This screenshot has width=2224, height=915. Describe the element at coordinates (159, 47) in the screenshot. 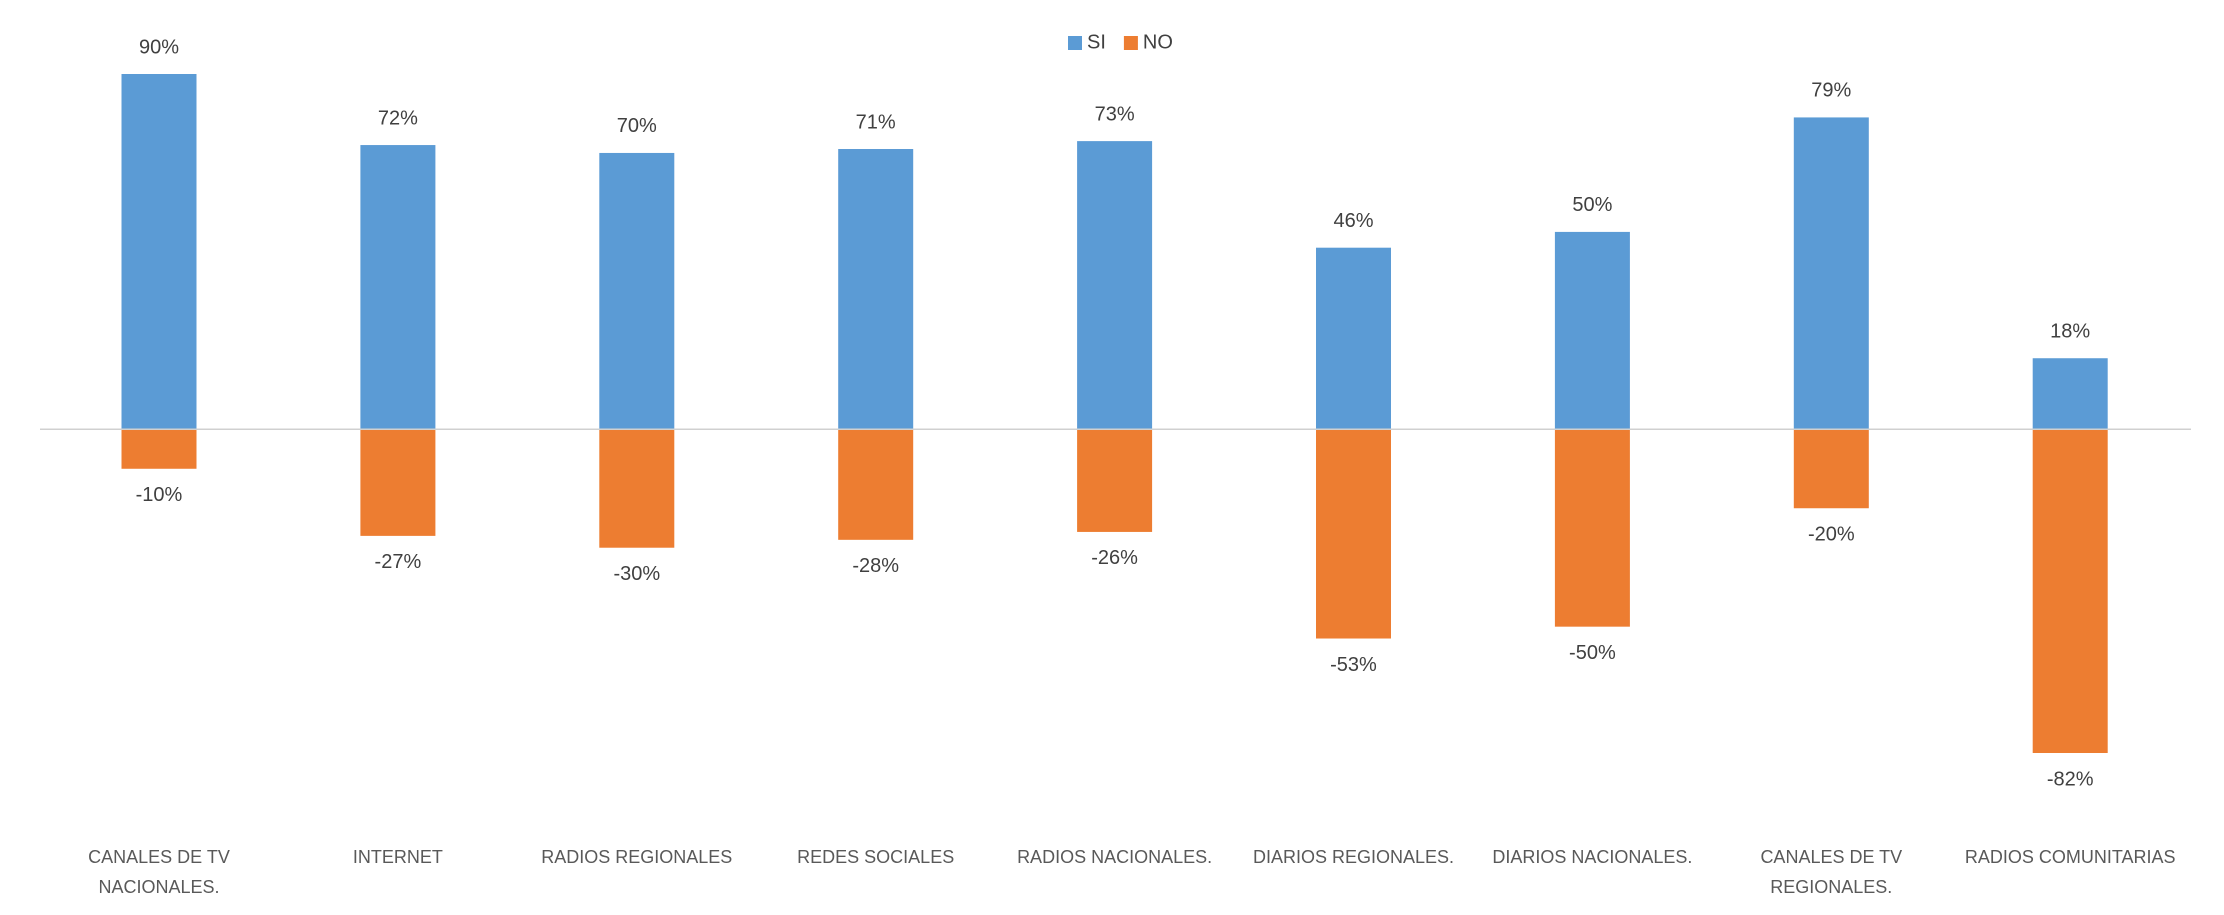

I see `data-label: 90%` at that location.